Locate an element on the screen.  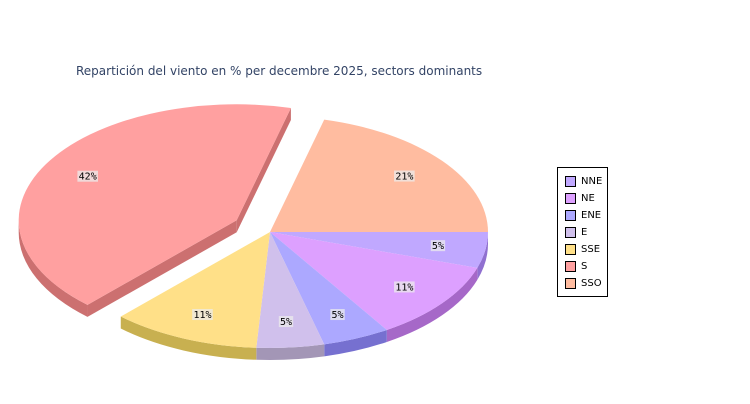
pie-side-nne is located at coordinates (482, 256).